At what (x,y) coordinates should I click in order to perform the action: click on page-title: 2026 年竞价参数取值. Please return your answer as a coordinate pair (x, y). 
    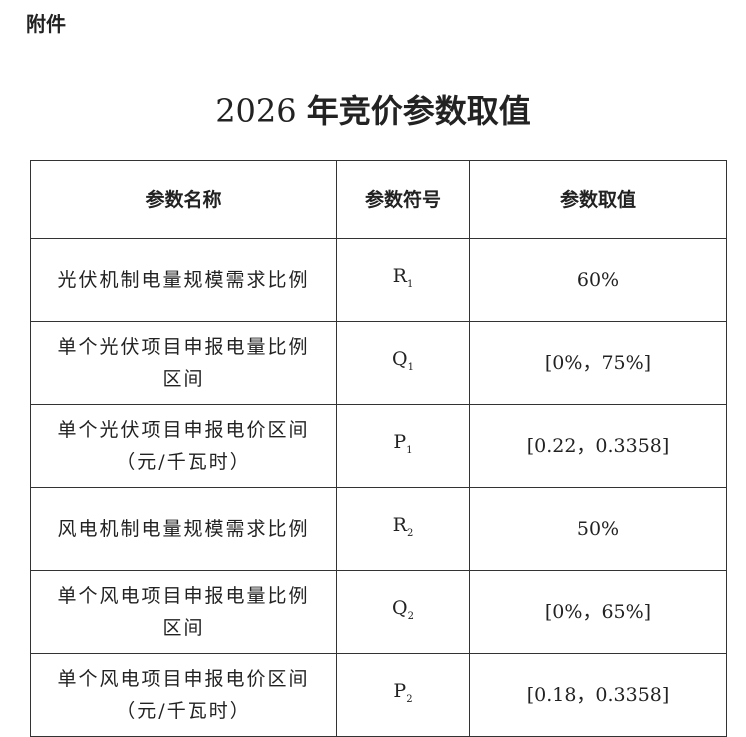
    Looking at the image, I should click on (373, 109).